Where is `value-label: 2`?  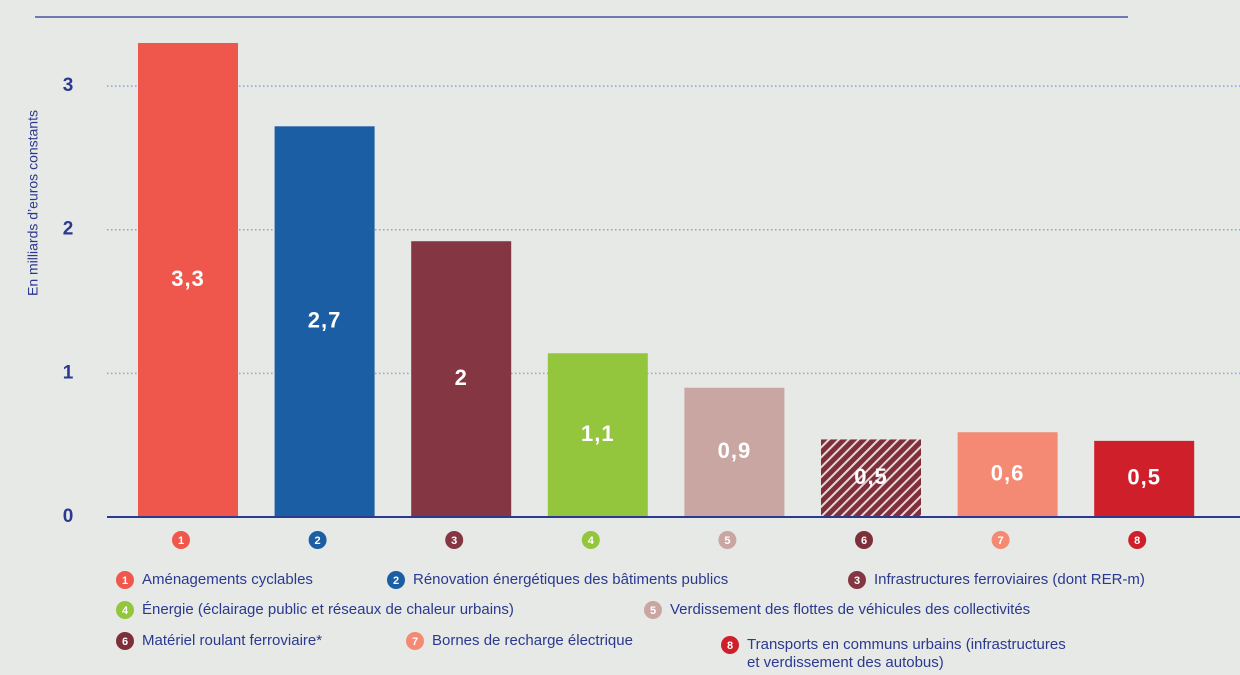
value-label: 2 is located at coordinates (461, 377).